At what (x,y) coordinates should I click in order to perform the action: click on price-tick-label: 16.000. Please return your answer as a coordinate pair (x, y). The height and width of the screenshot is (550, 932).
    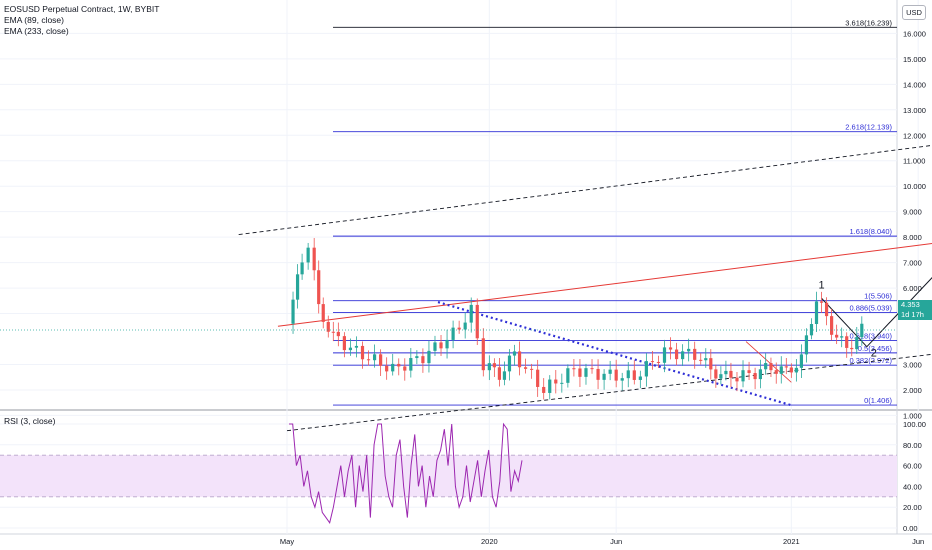
    Looking at the image, I should click on (914, 33).